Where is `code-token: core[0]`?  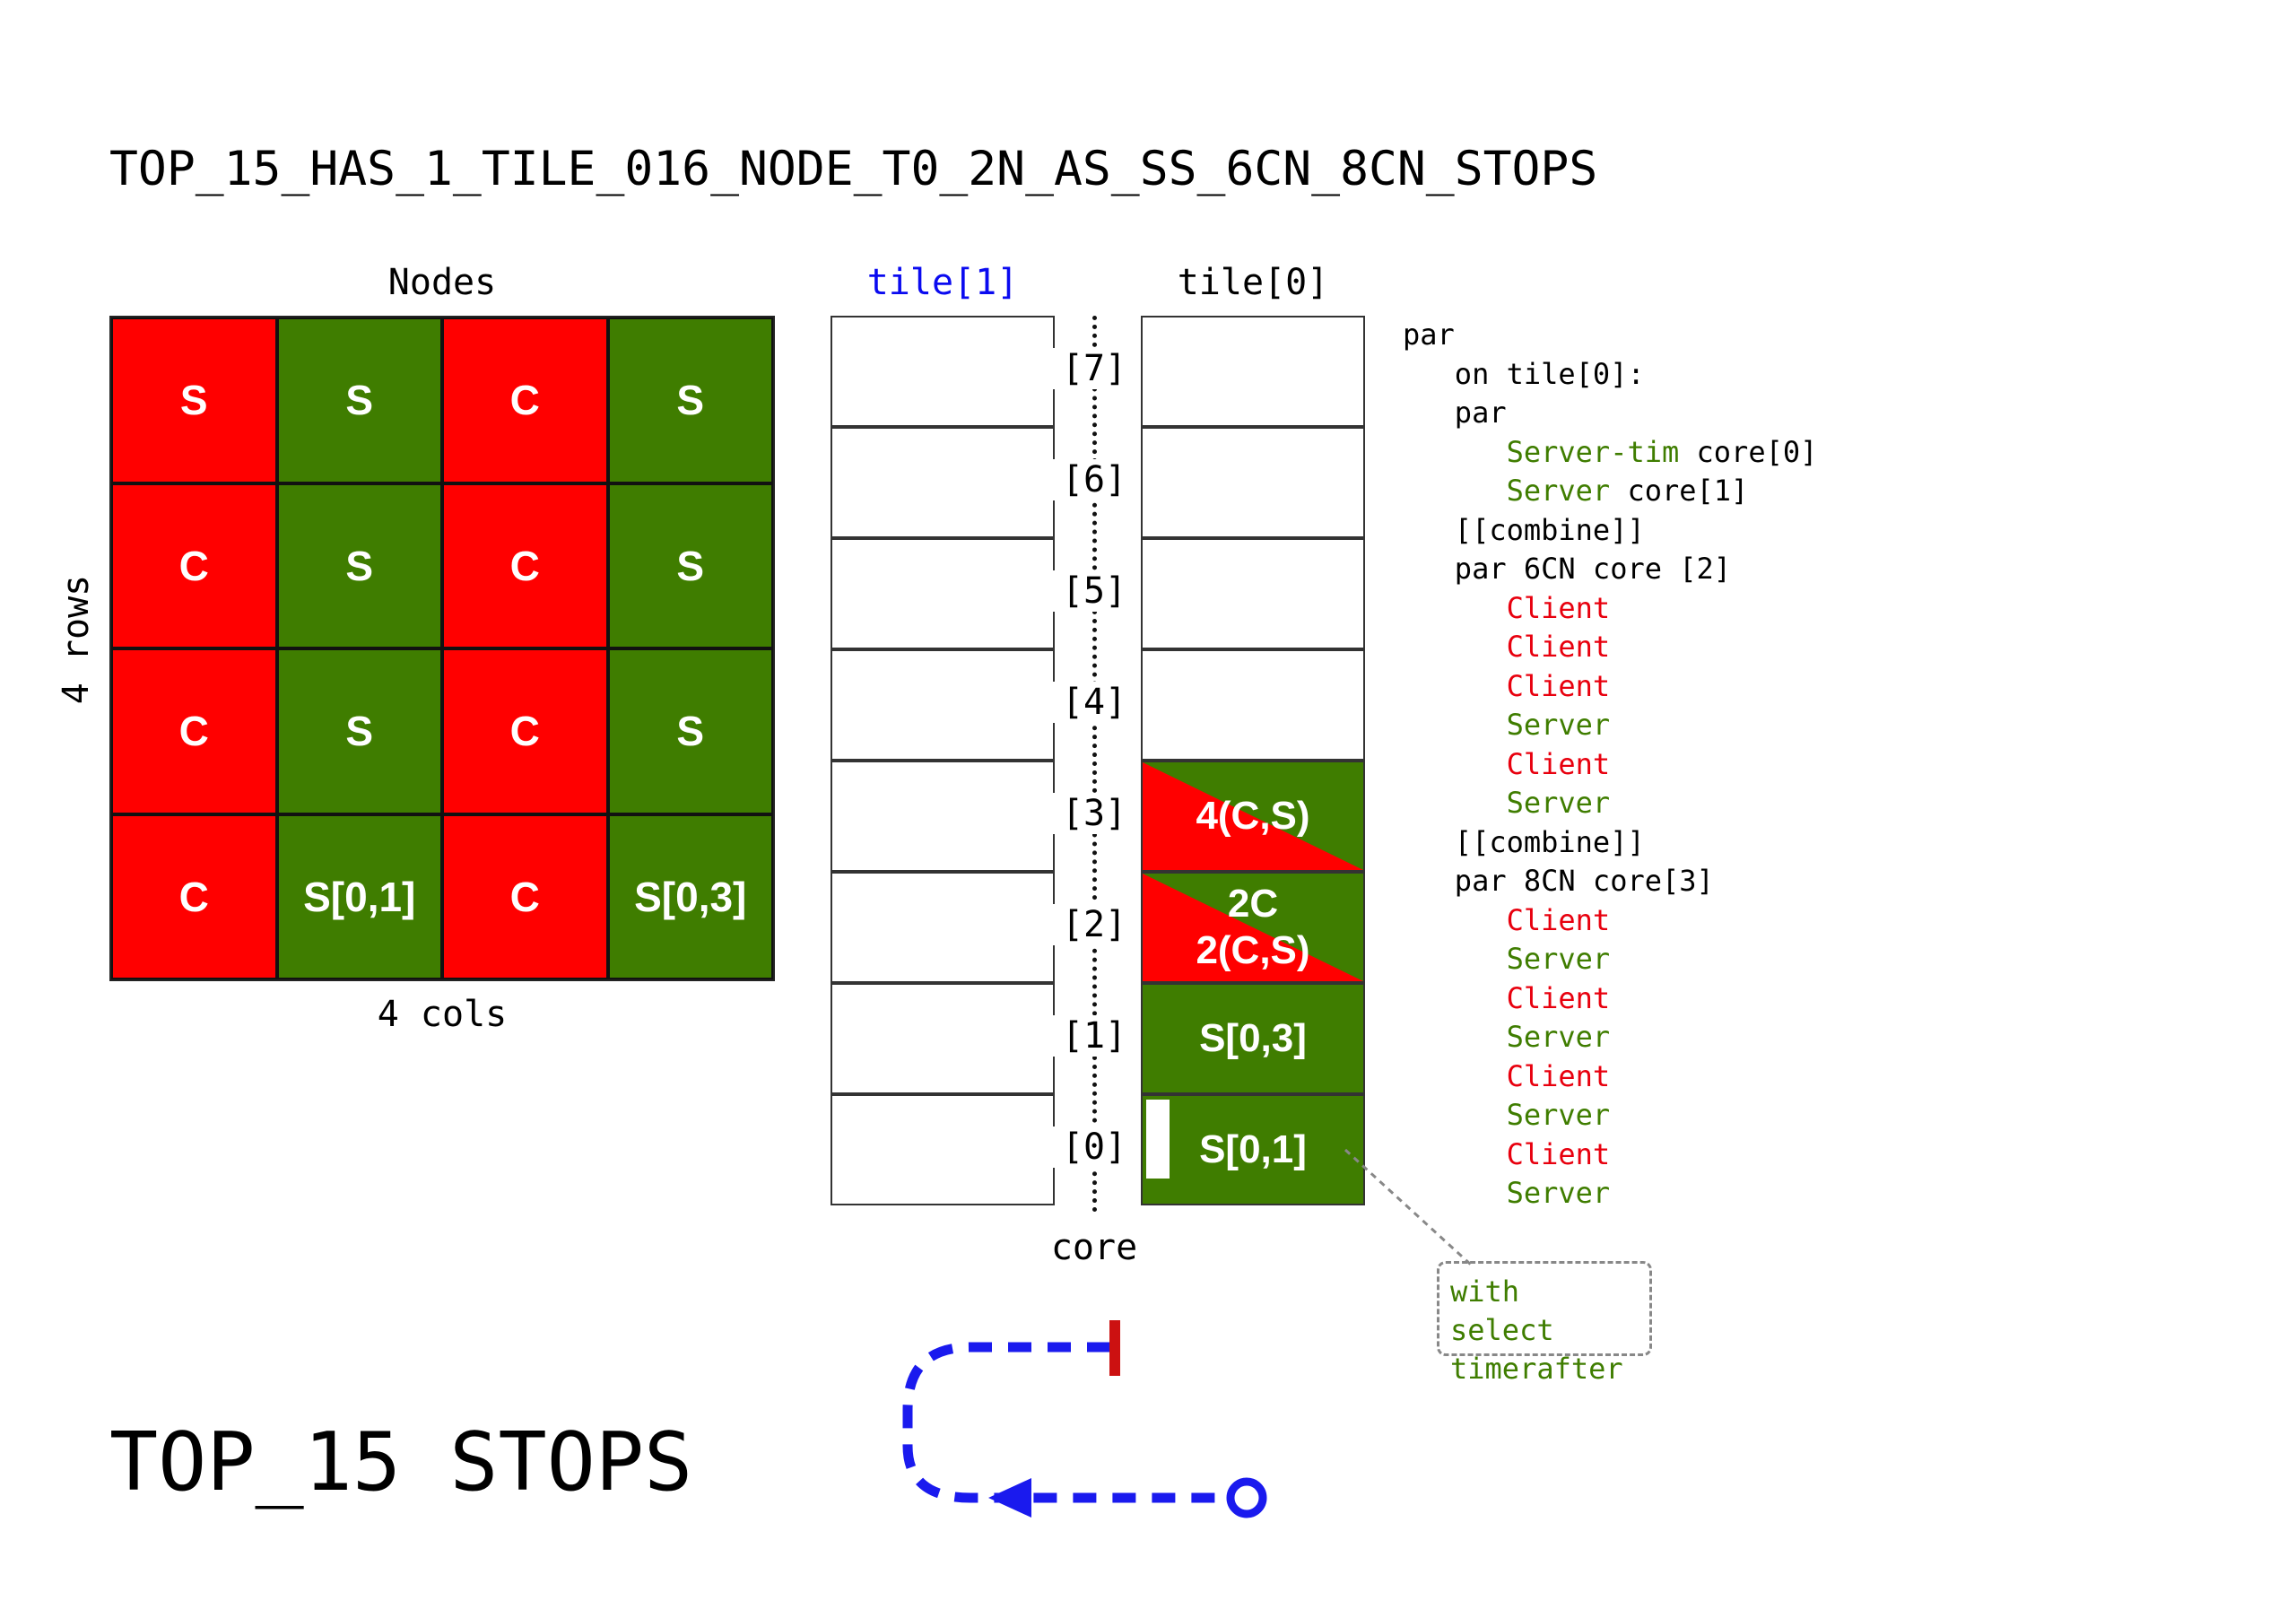 code-token: core[0] is located at coordinates (1748, 451).